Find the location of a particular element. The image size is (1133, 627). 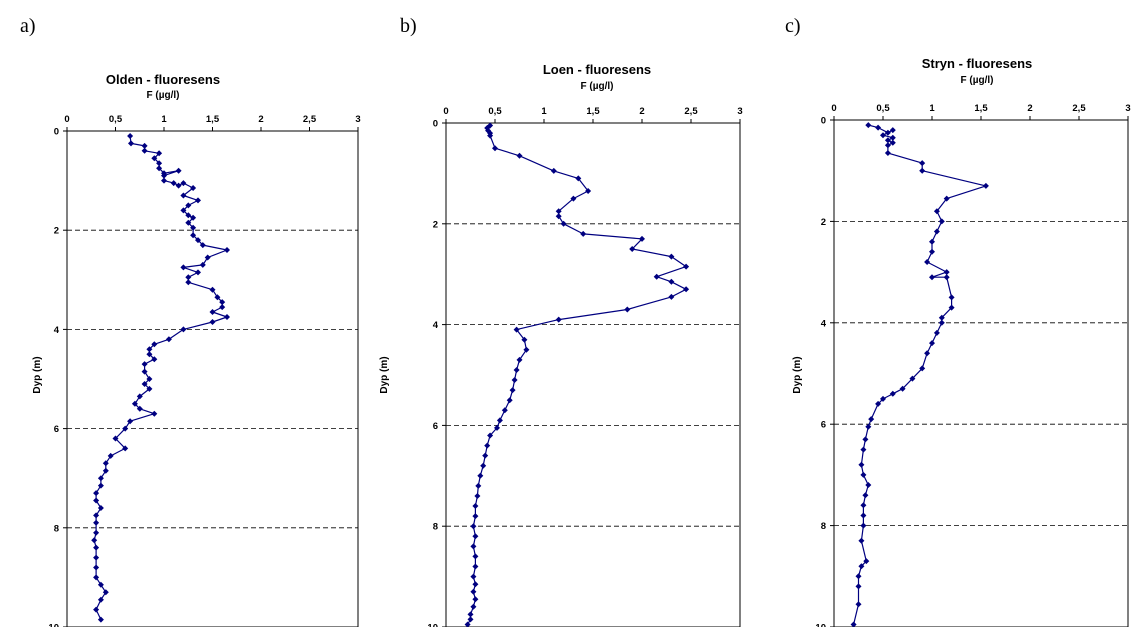

y-tick-label: 6 is located at coordinates (435, 426).